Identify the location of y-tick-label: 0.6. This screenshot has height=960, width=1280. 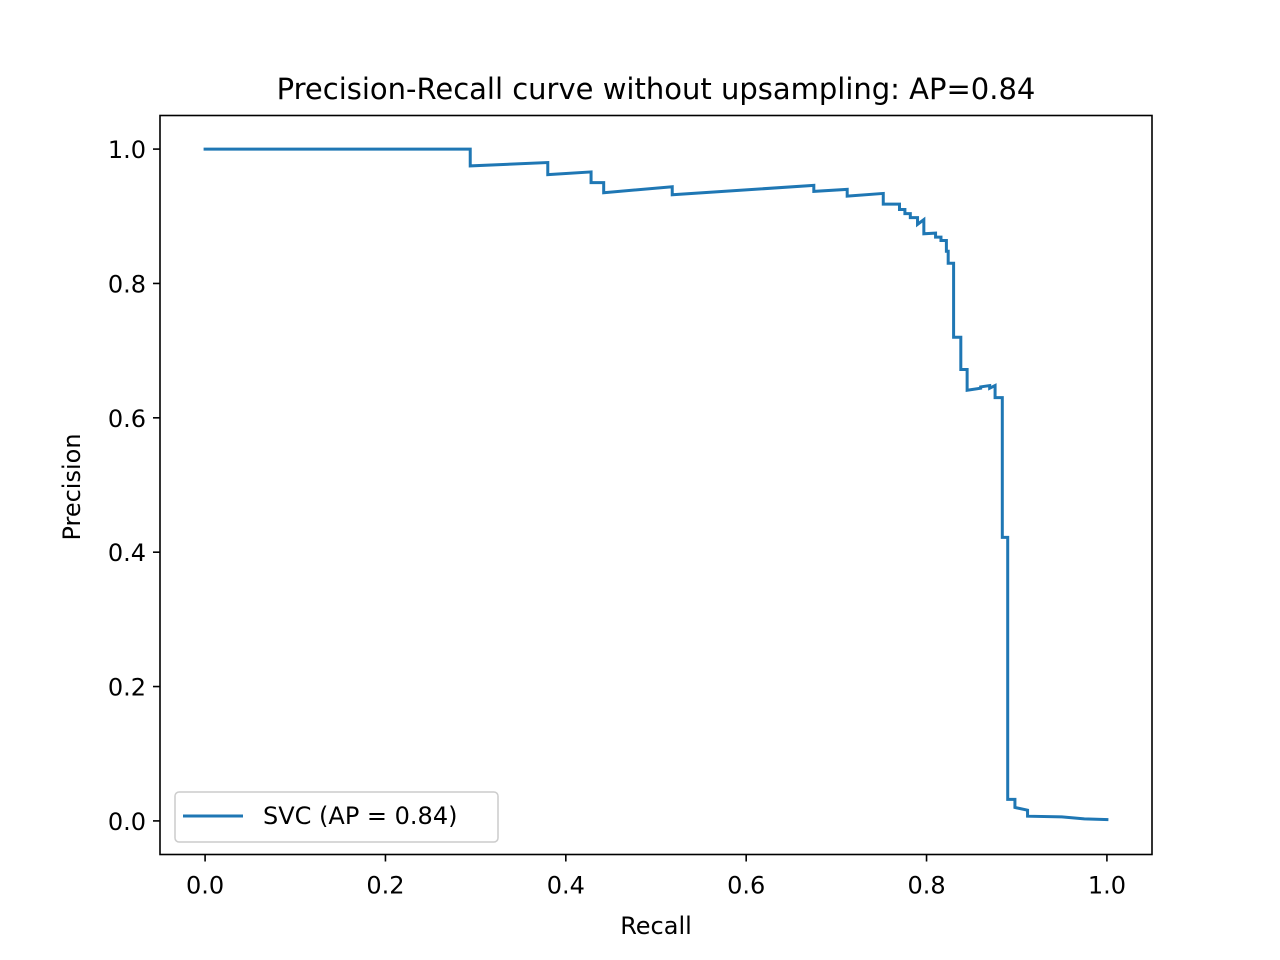
(127, 419).